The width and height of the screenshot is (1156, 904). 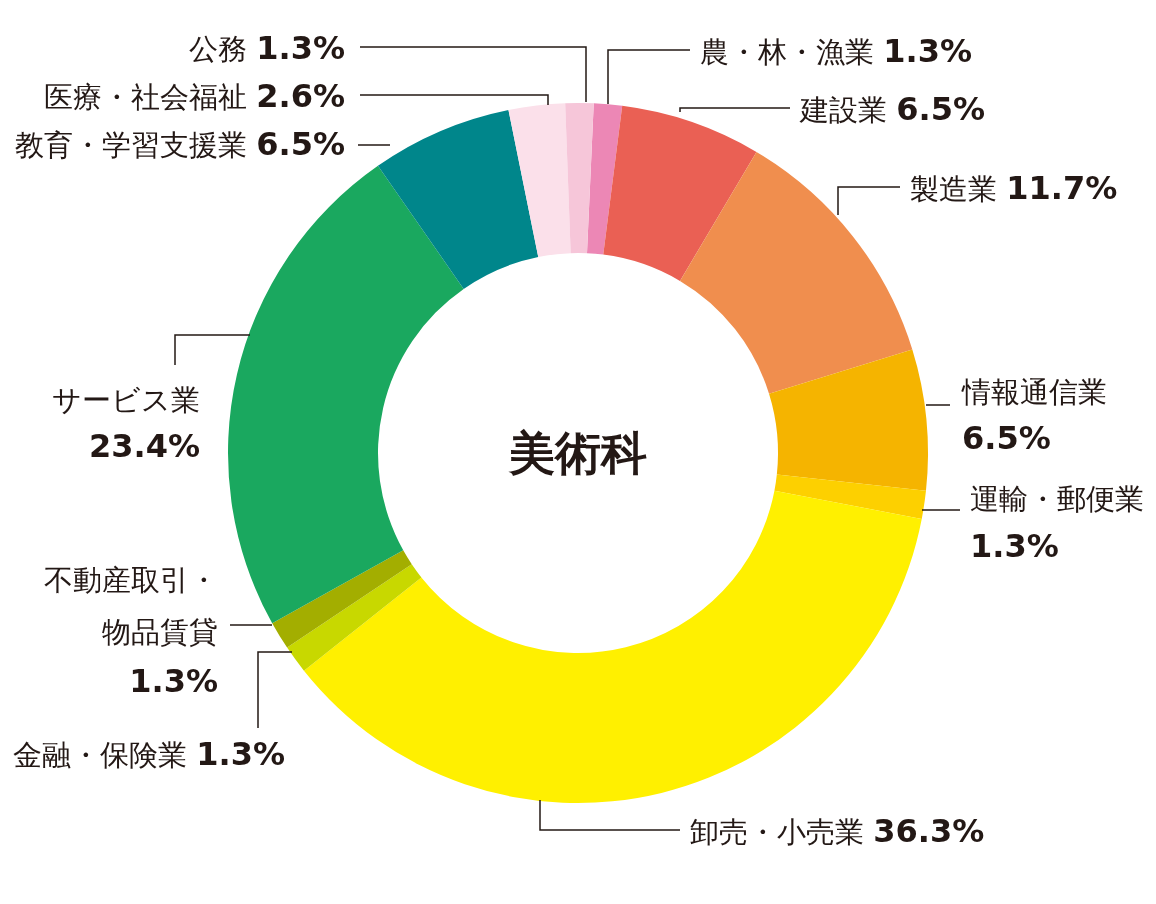 What do you see at coordinates (144, 446) in the screenshot?
I see `data-label: 23.4%` at bounding box center [144, 446].